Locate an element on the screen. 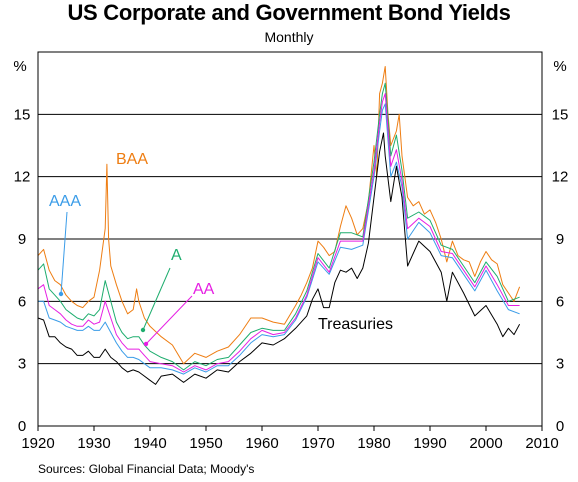  y-tick-label-right: 3 is located at coordinates (560, 364).